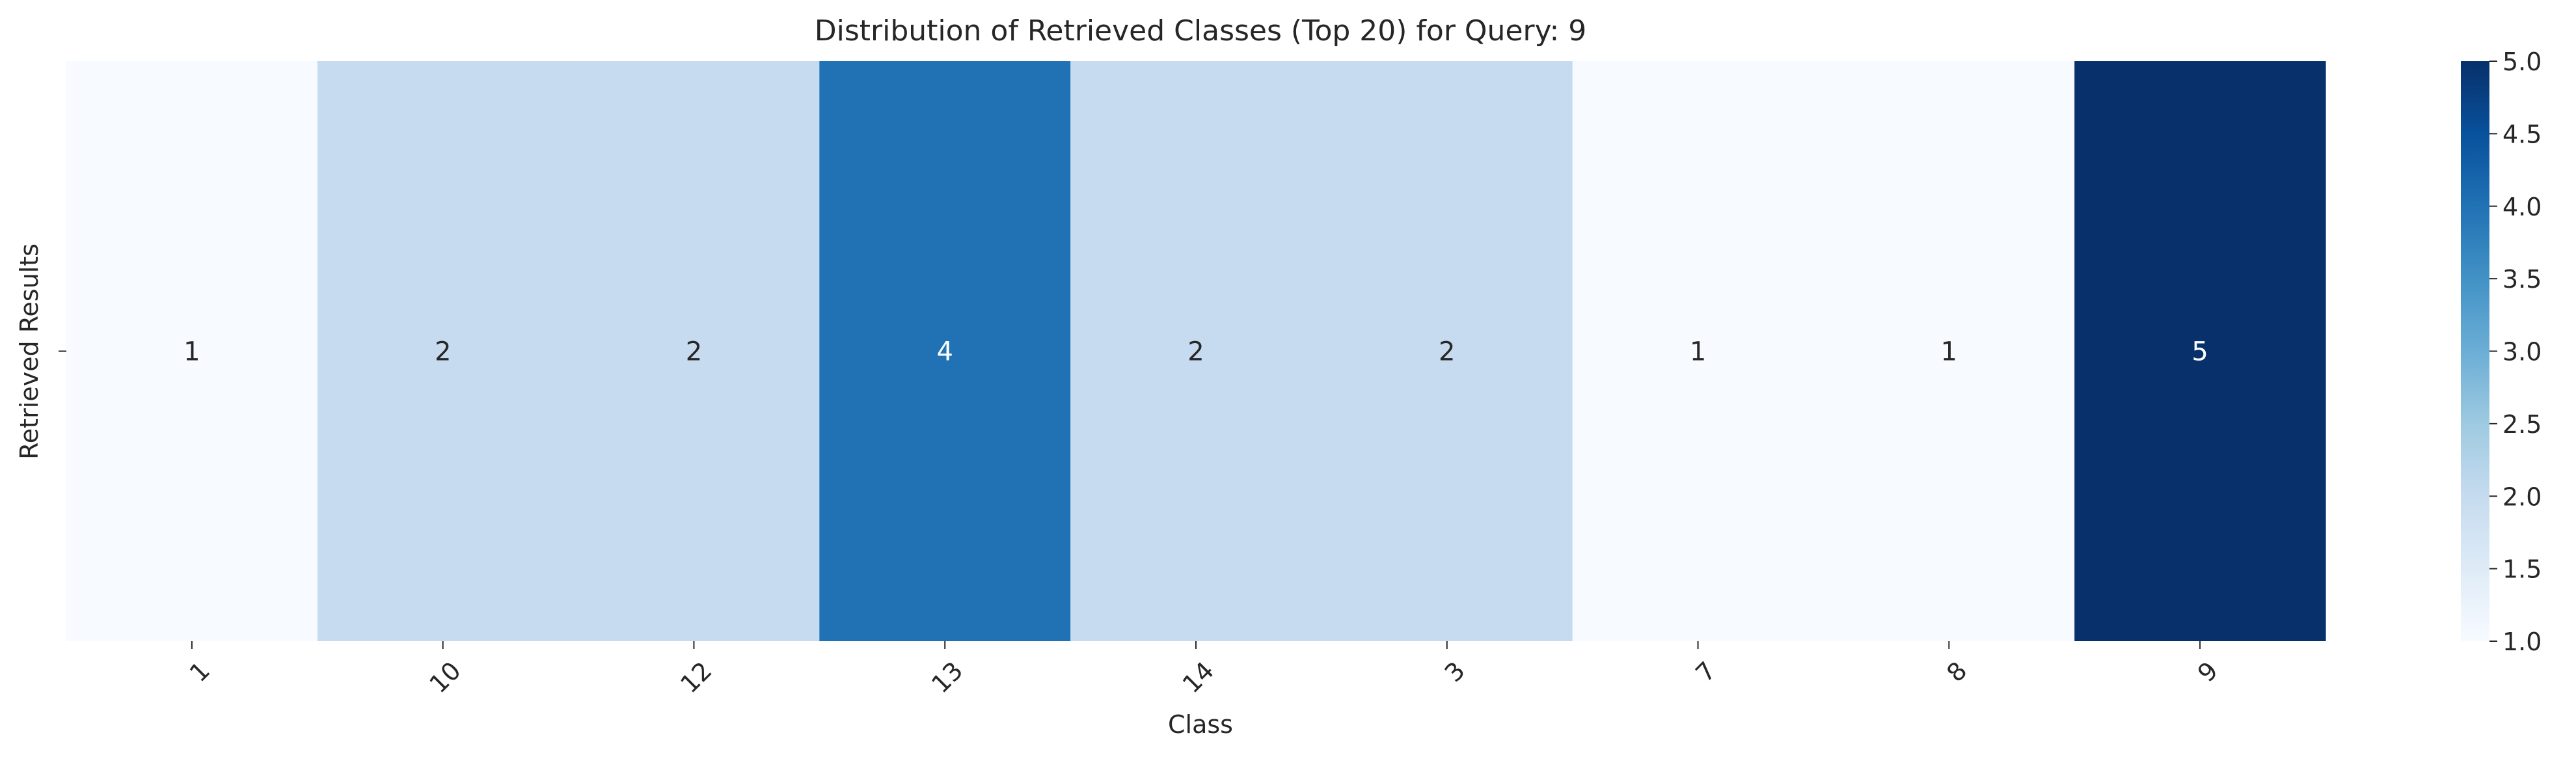  I want to click on x-tick-label: 1, so click(200, 671).